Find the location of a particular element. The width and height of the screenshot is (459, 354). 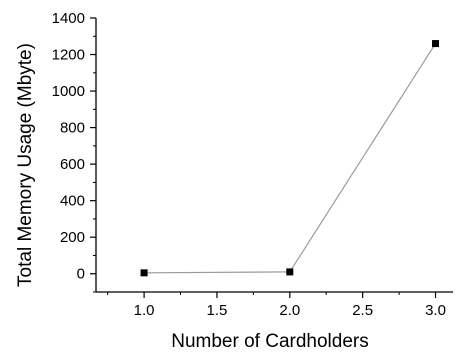

y-tick-label: 600 is located at coordinates (72, 164).